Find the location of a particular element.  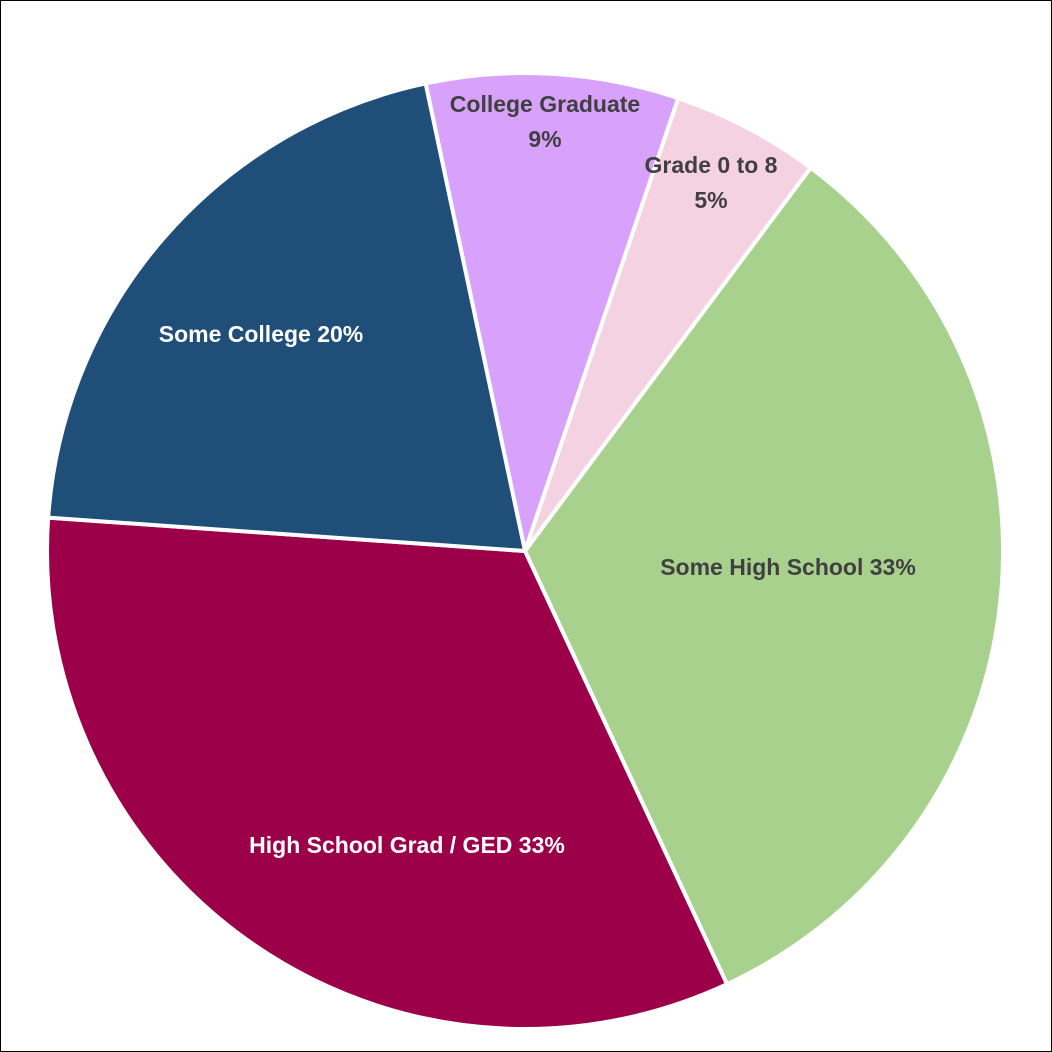

pie-slice-college-graduate is located at coordinates (552, 312).